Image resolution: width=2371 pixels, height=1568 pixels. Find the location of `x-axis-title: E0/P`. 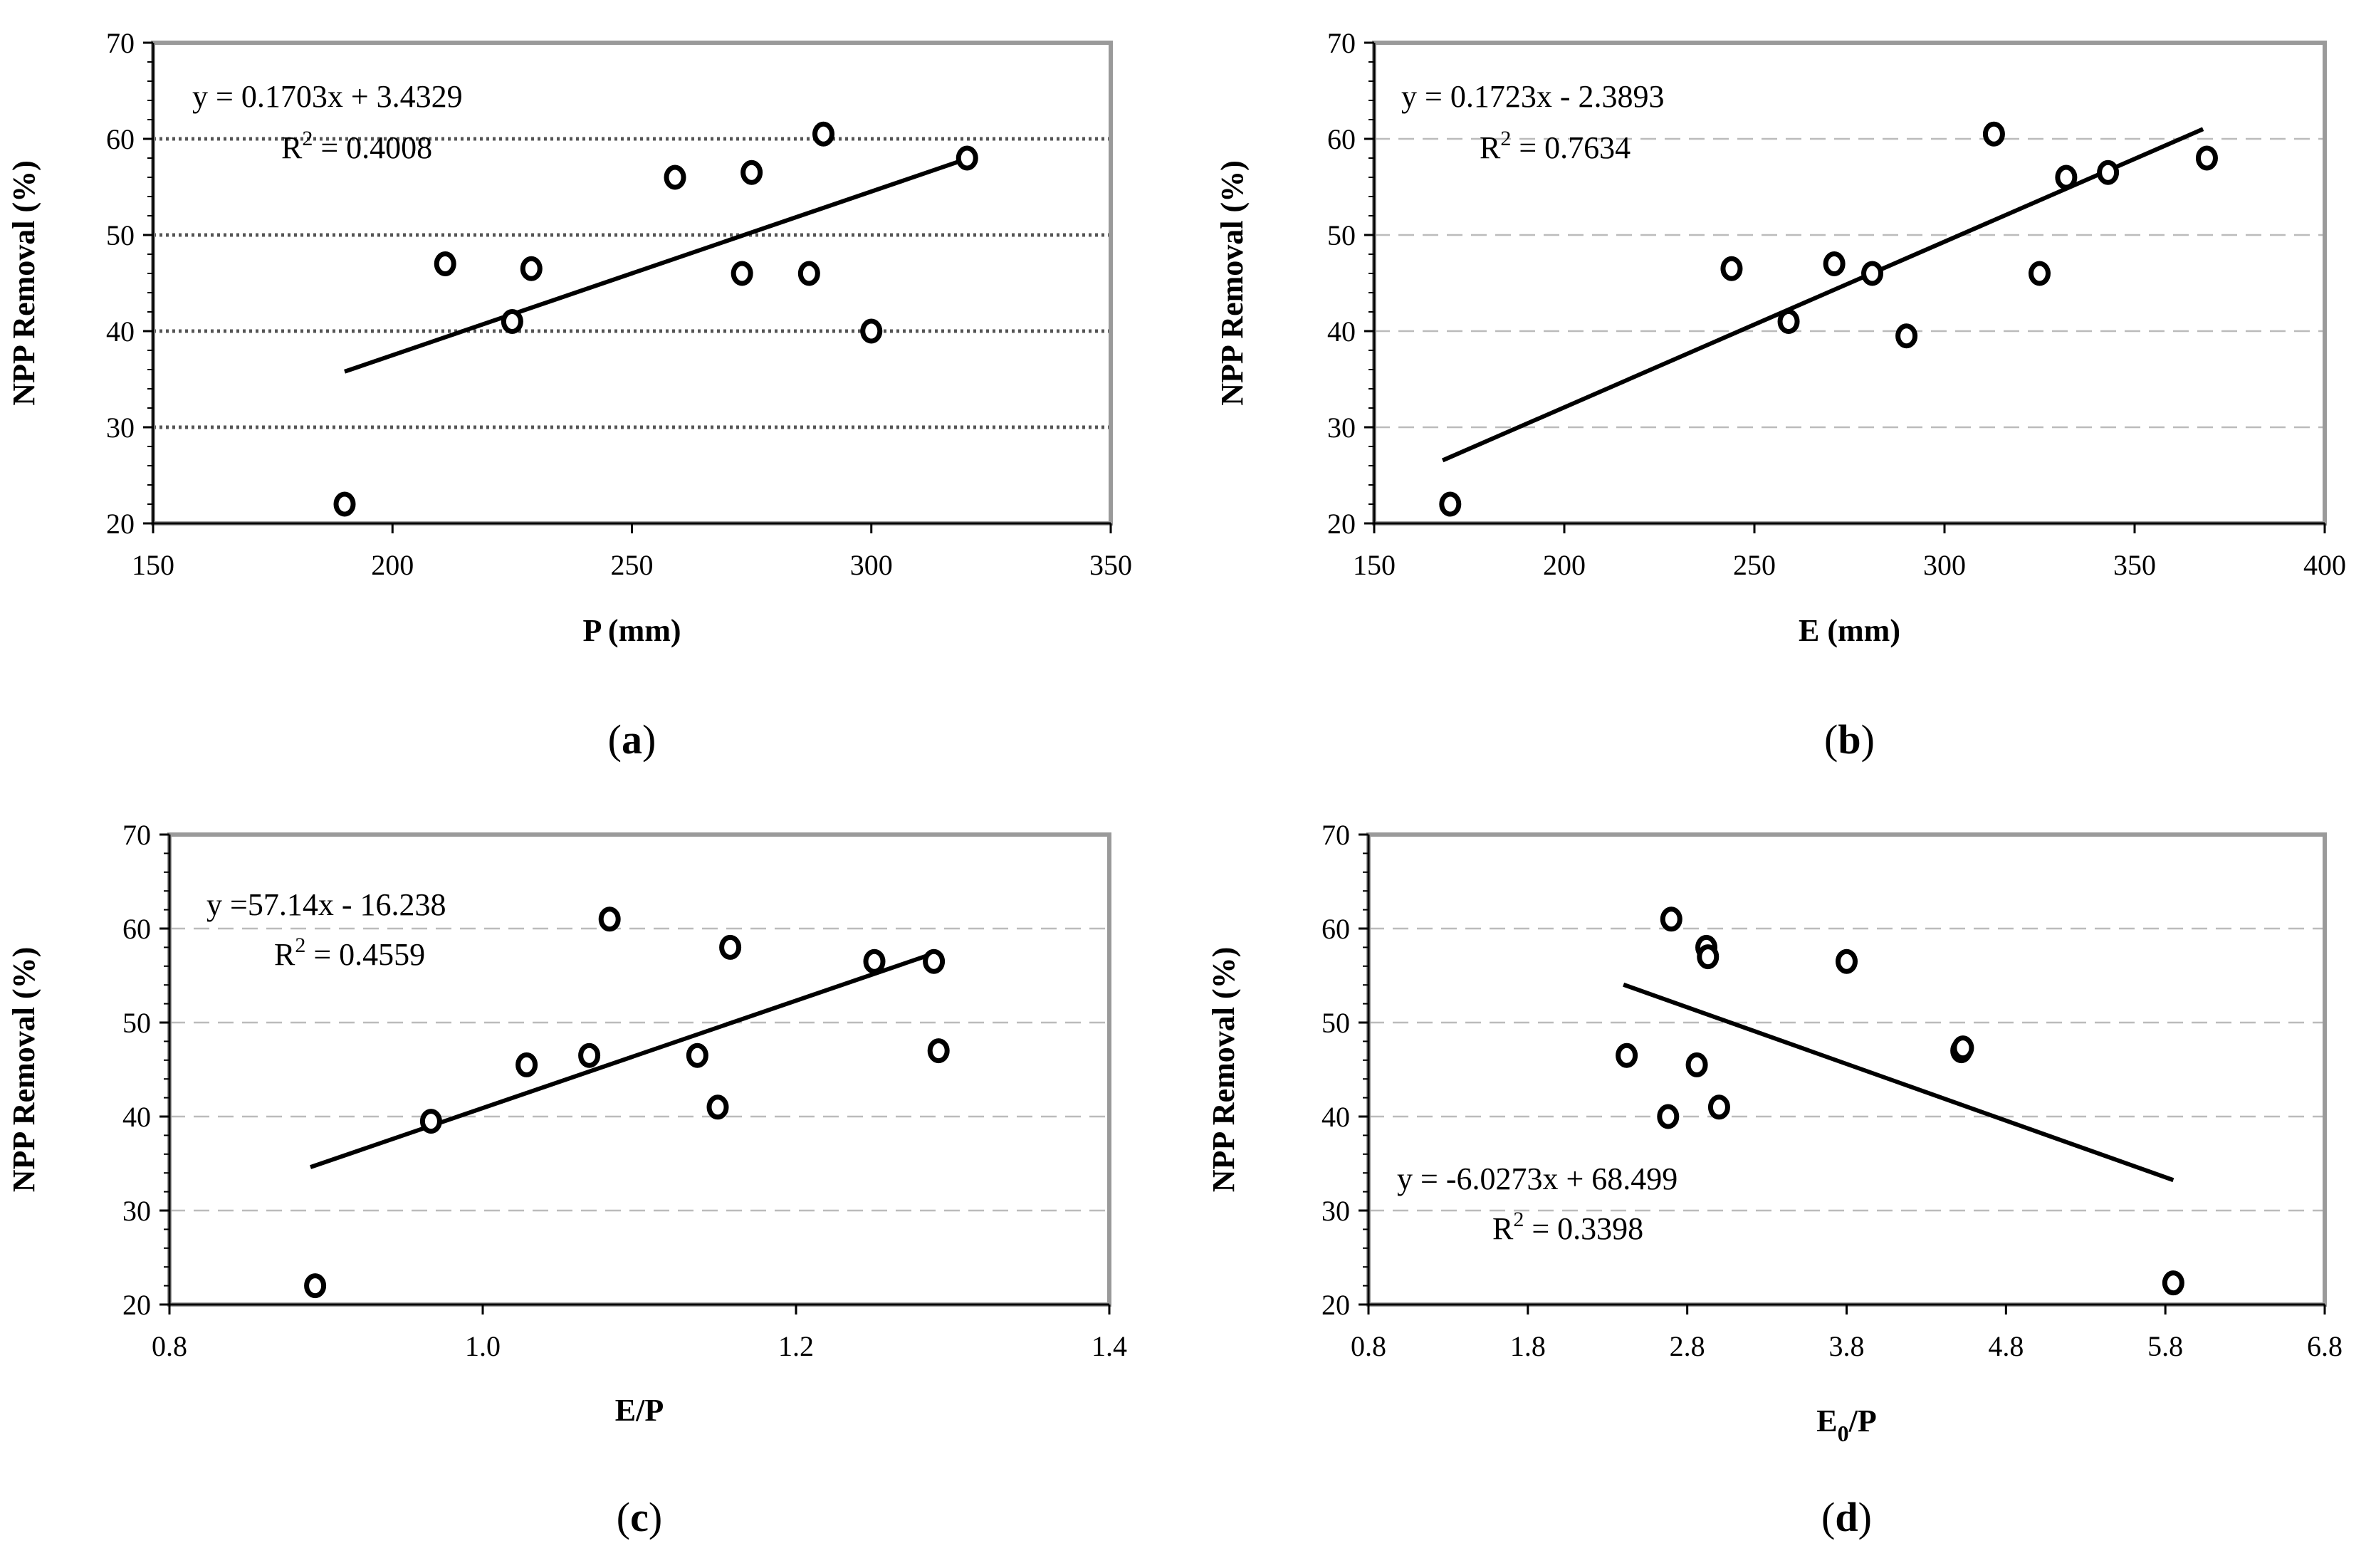

x-axis-title: E0/P is located at coordinates (1846, 1425).